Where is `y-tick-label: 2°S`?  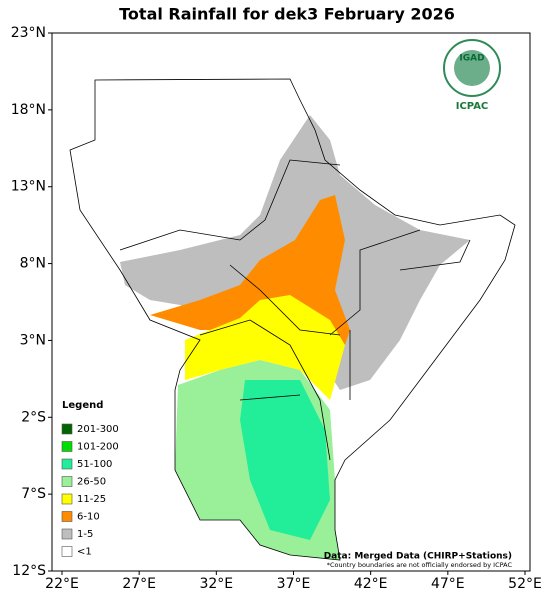 y-tick-label: 2°S is located at coordinates (33, 417).